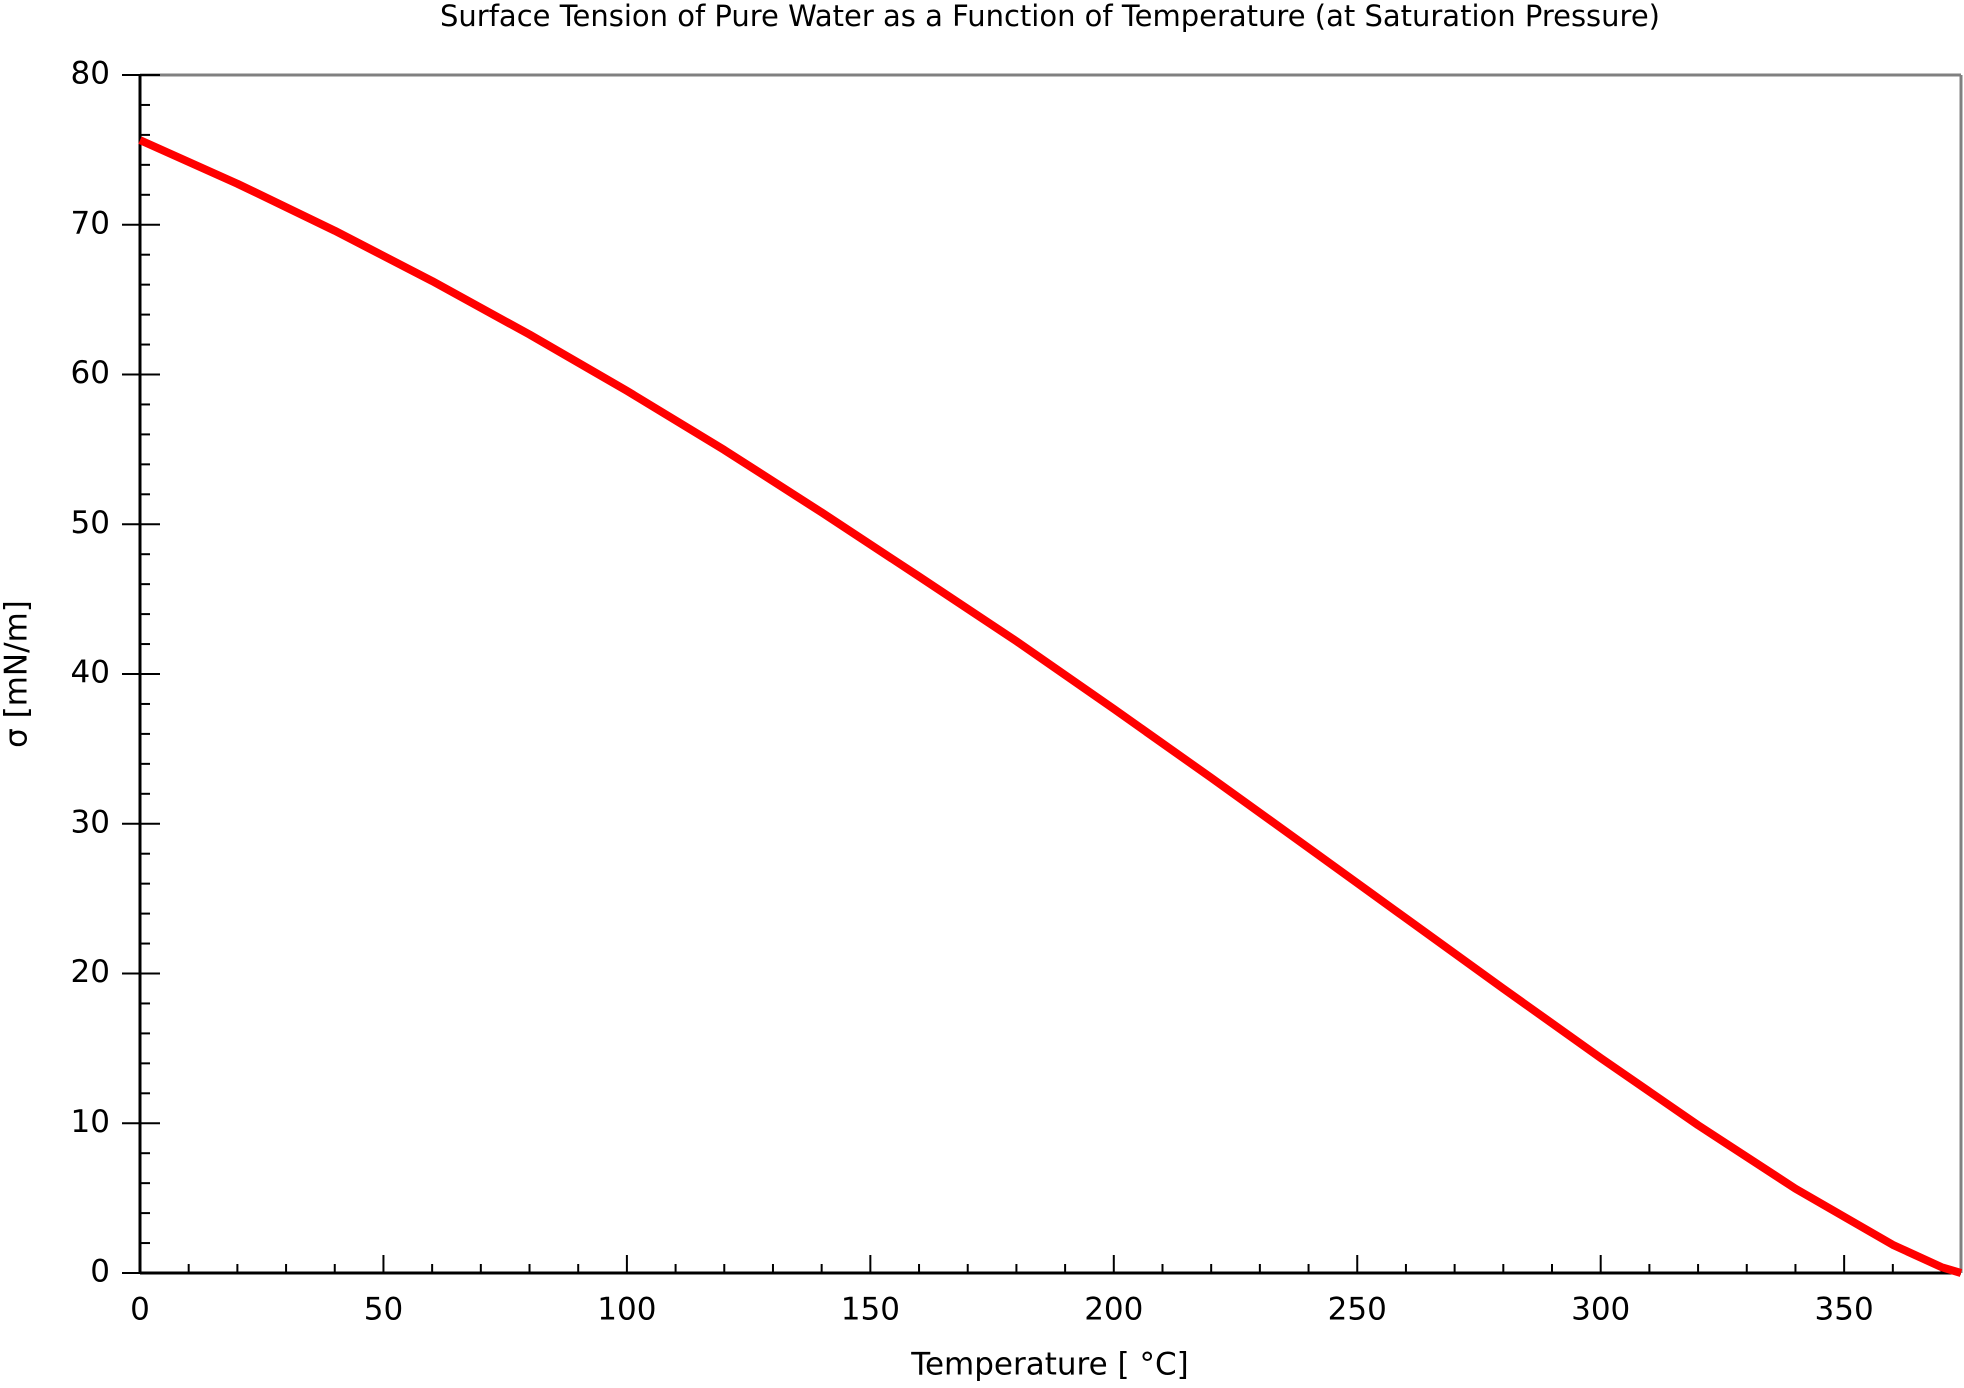 The height and width of the screenshot is (1388, 1964). What do you see at coordinates (140, 1310) in the screenshot?
I see `x-tick-label: 0` at bounding box center [140, 1310].